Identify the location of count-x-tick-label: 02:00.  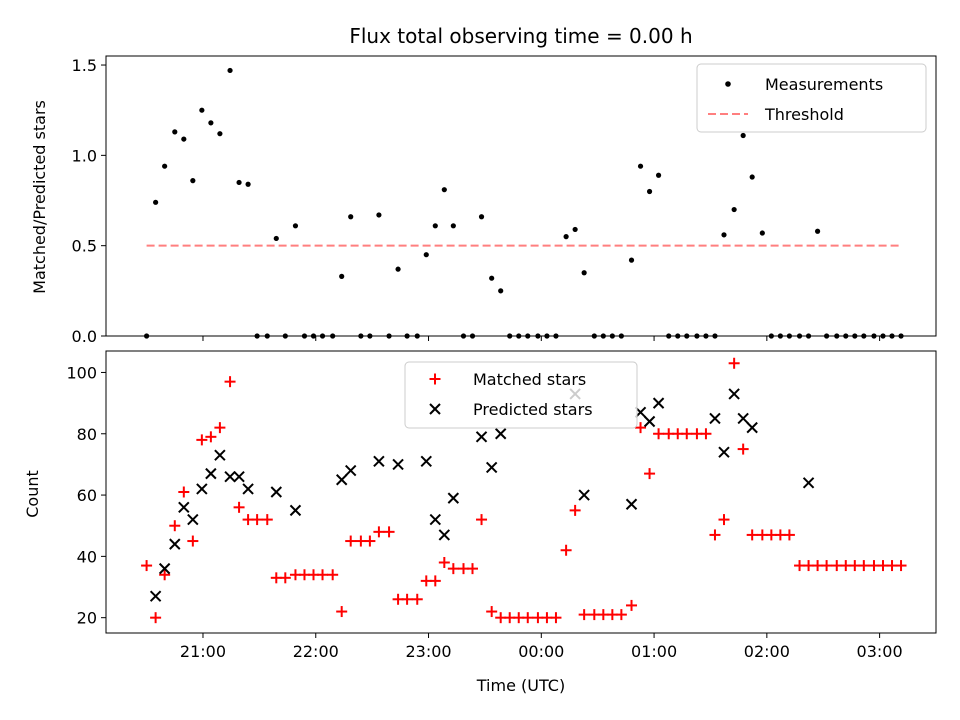
(767, 651).